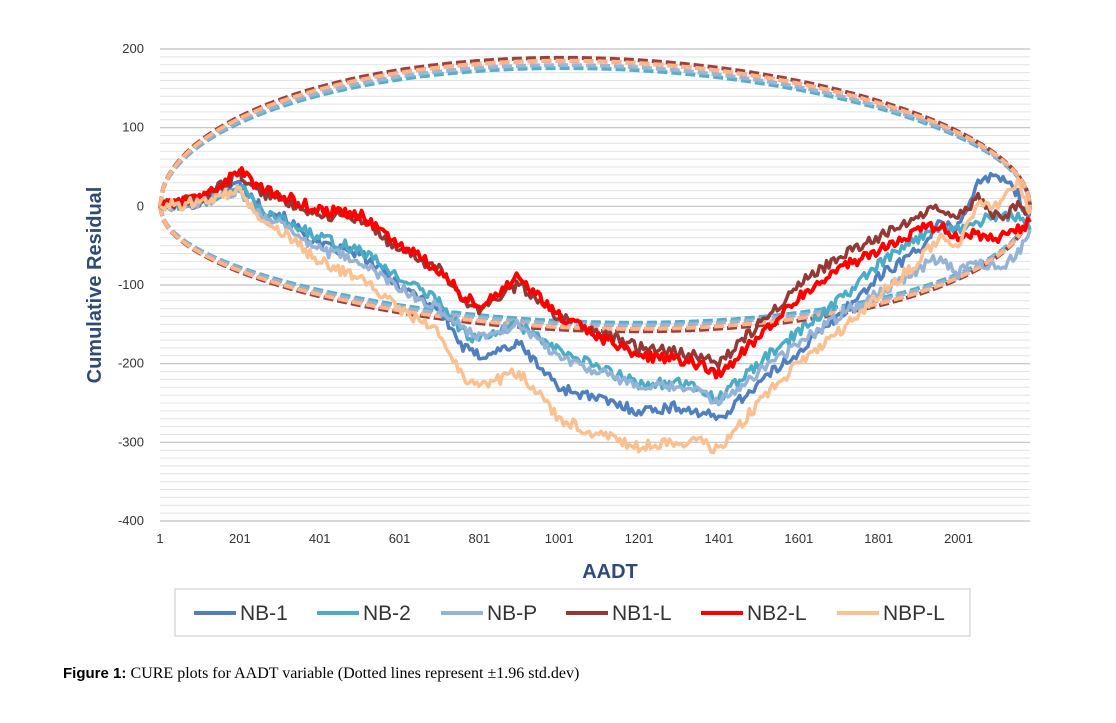  Describe the element at coordinates (798, 538) in the screenshot. I see `x-tick-label: 1601` at that location.